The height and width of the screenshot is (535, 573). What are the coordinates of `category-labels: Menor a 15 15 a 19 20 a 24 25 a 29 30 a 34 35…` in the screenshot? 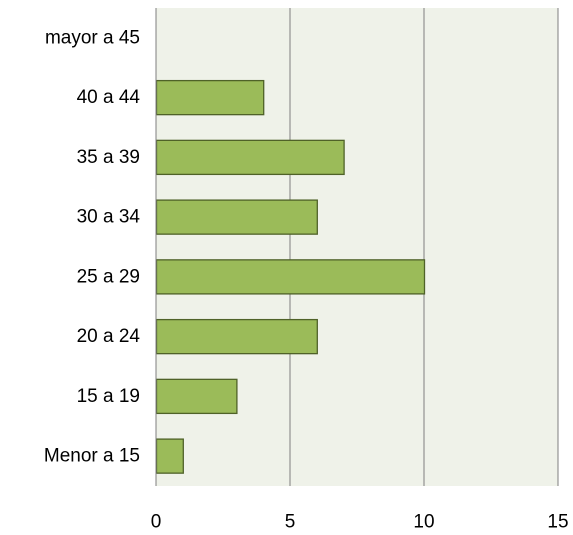 It's located at (92, 246).